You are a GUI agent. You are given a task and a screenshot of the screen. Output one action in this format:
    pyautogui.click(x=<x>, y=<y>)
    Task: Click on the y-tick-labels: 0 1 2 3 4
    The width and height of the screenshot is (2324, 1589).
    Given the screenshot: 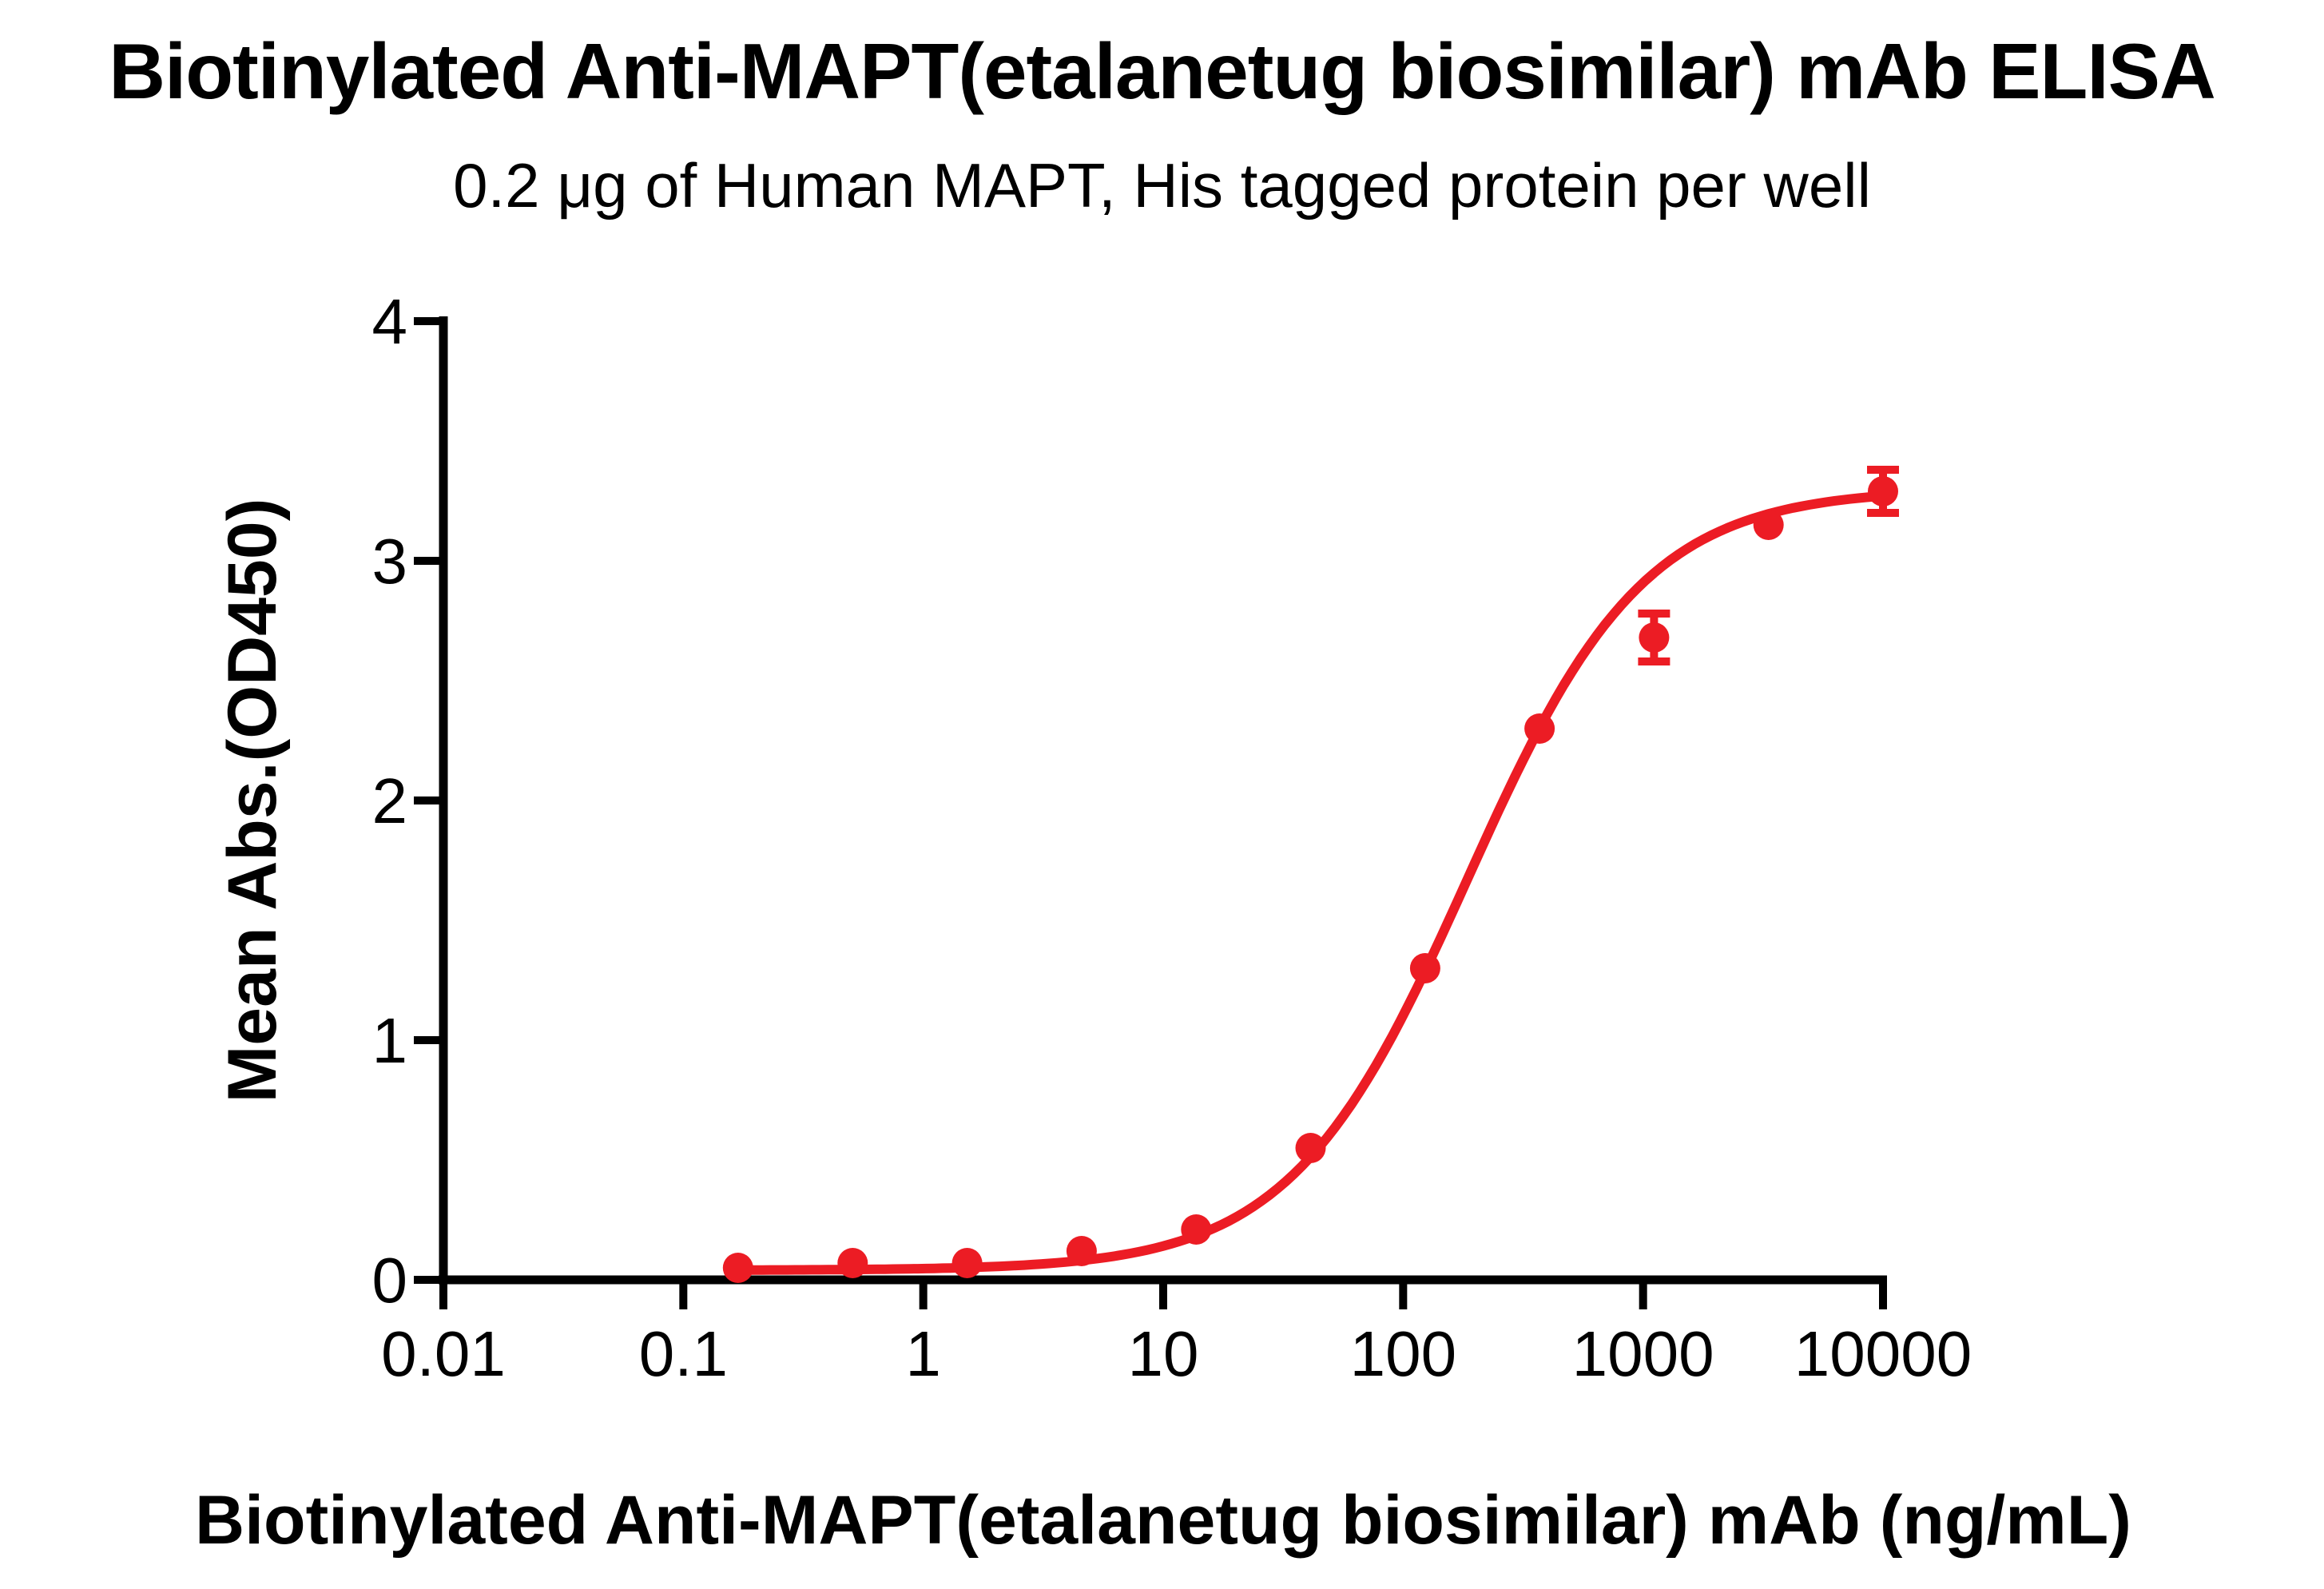 What is the action you would take?
    pyautogui.click(x=390, y=801)
    